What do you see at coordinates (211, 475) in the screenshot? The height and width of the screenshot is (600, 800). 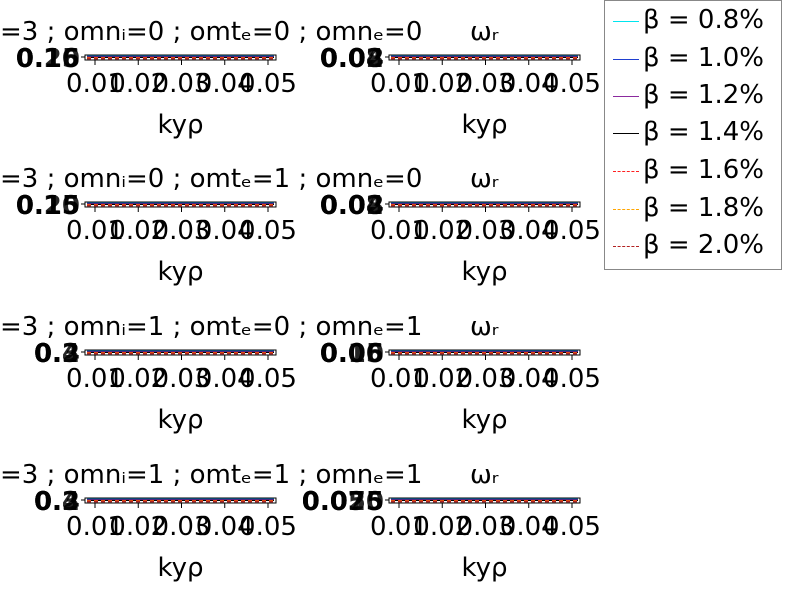 I see `panel-title: =3 ; omnᵢ=1 ; omtₑ=1 ; omnₑ=1` at bounding box center [211, 475].